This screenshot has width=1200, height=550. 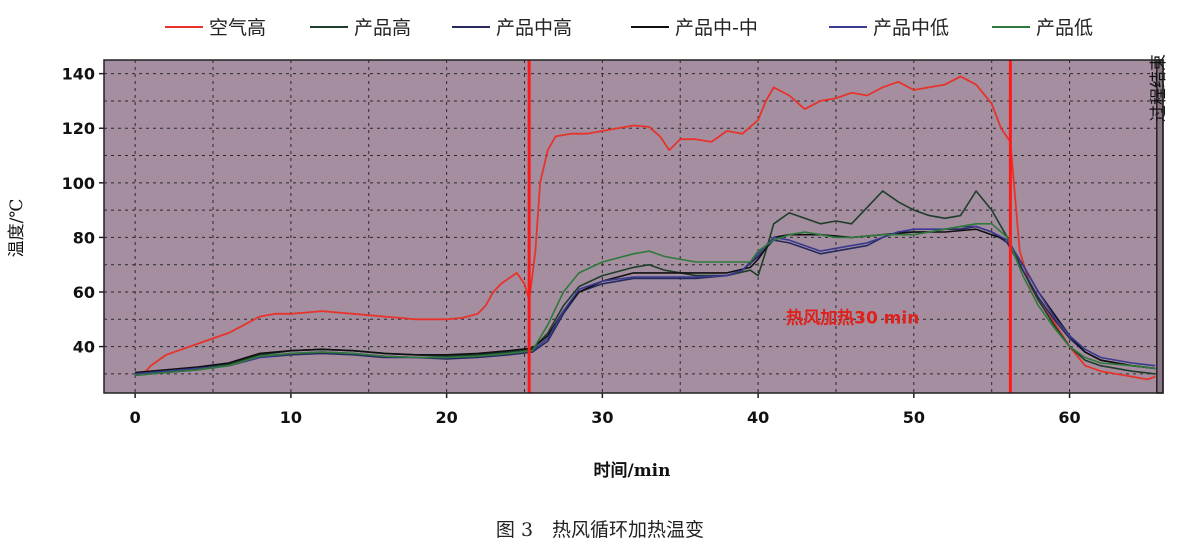 I want to click on y-tick-label: 100, so click(x=78, y=183).